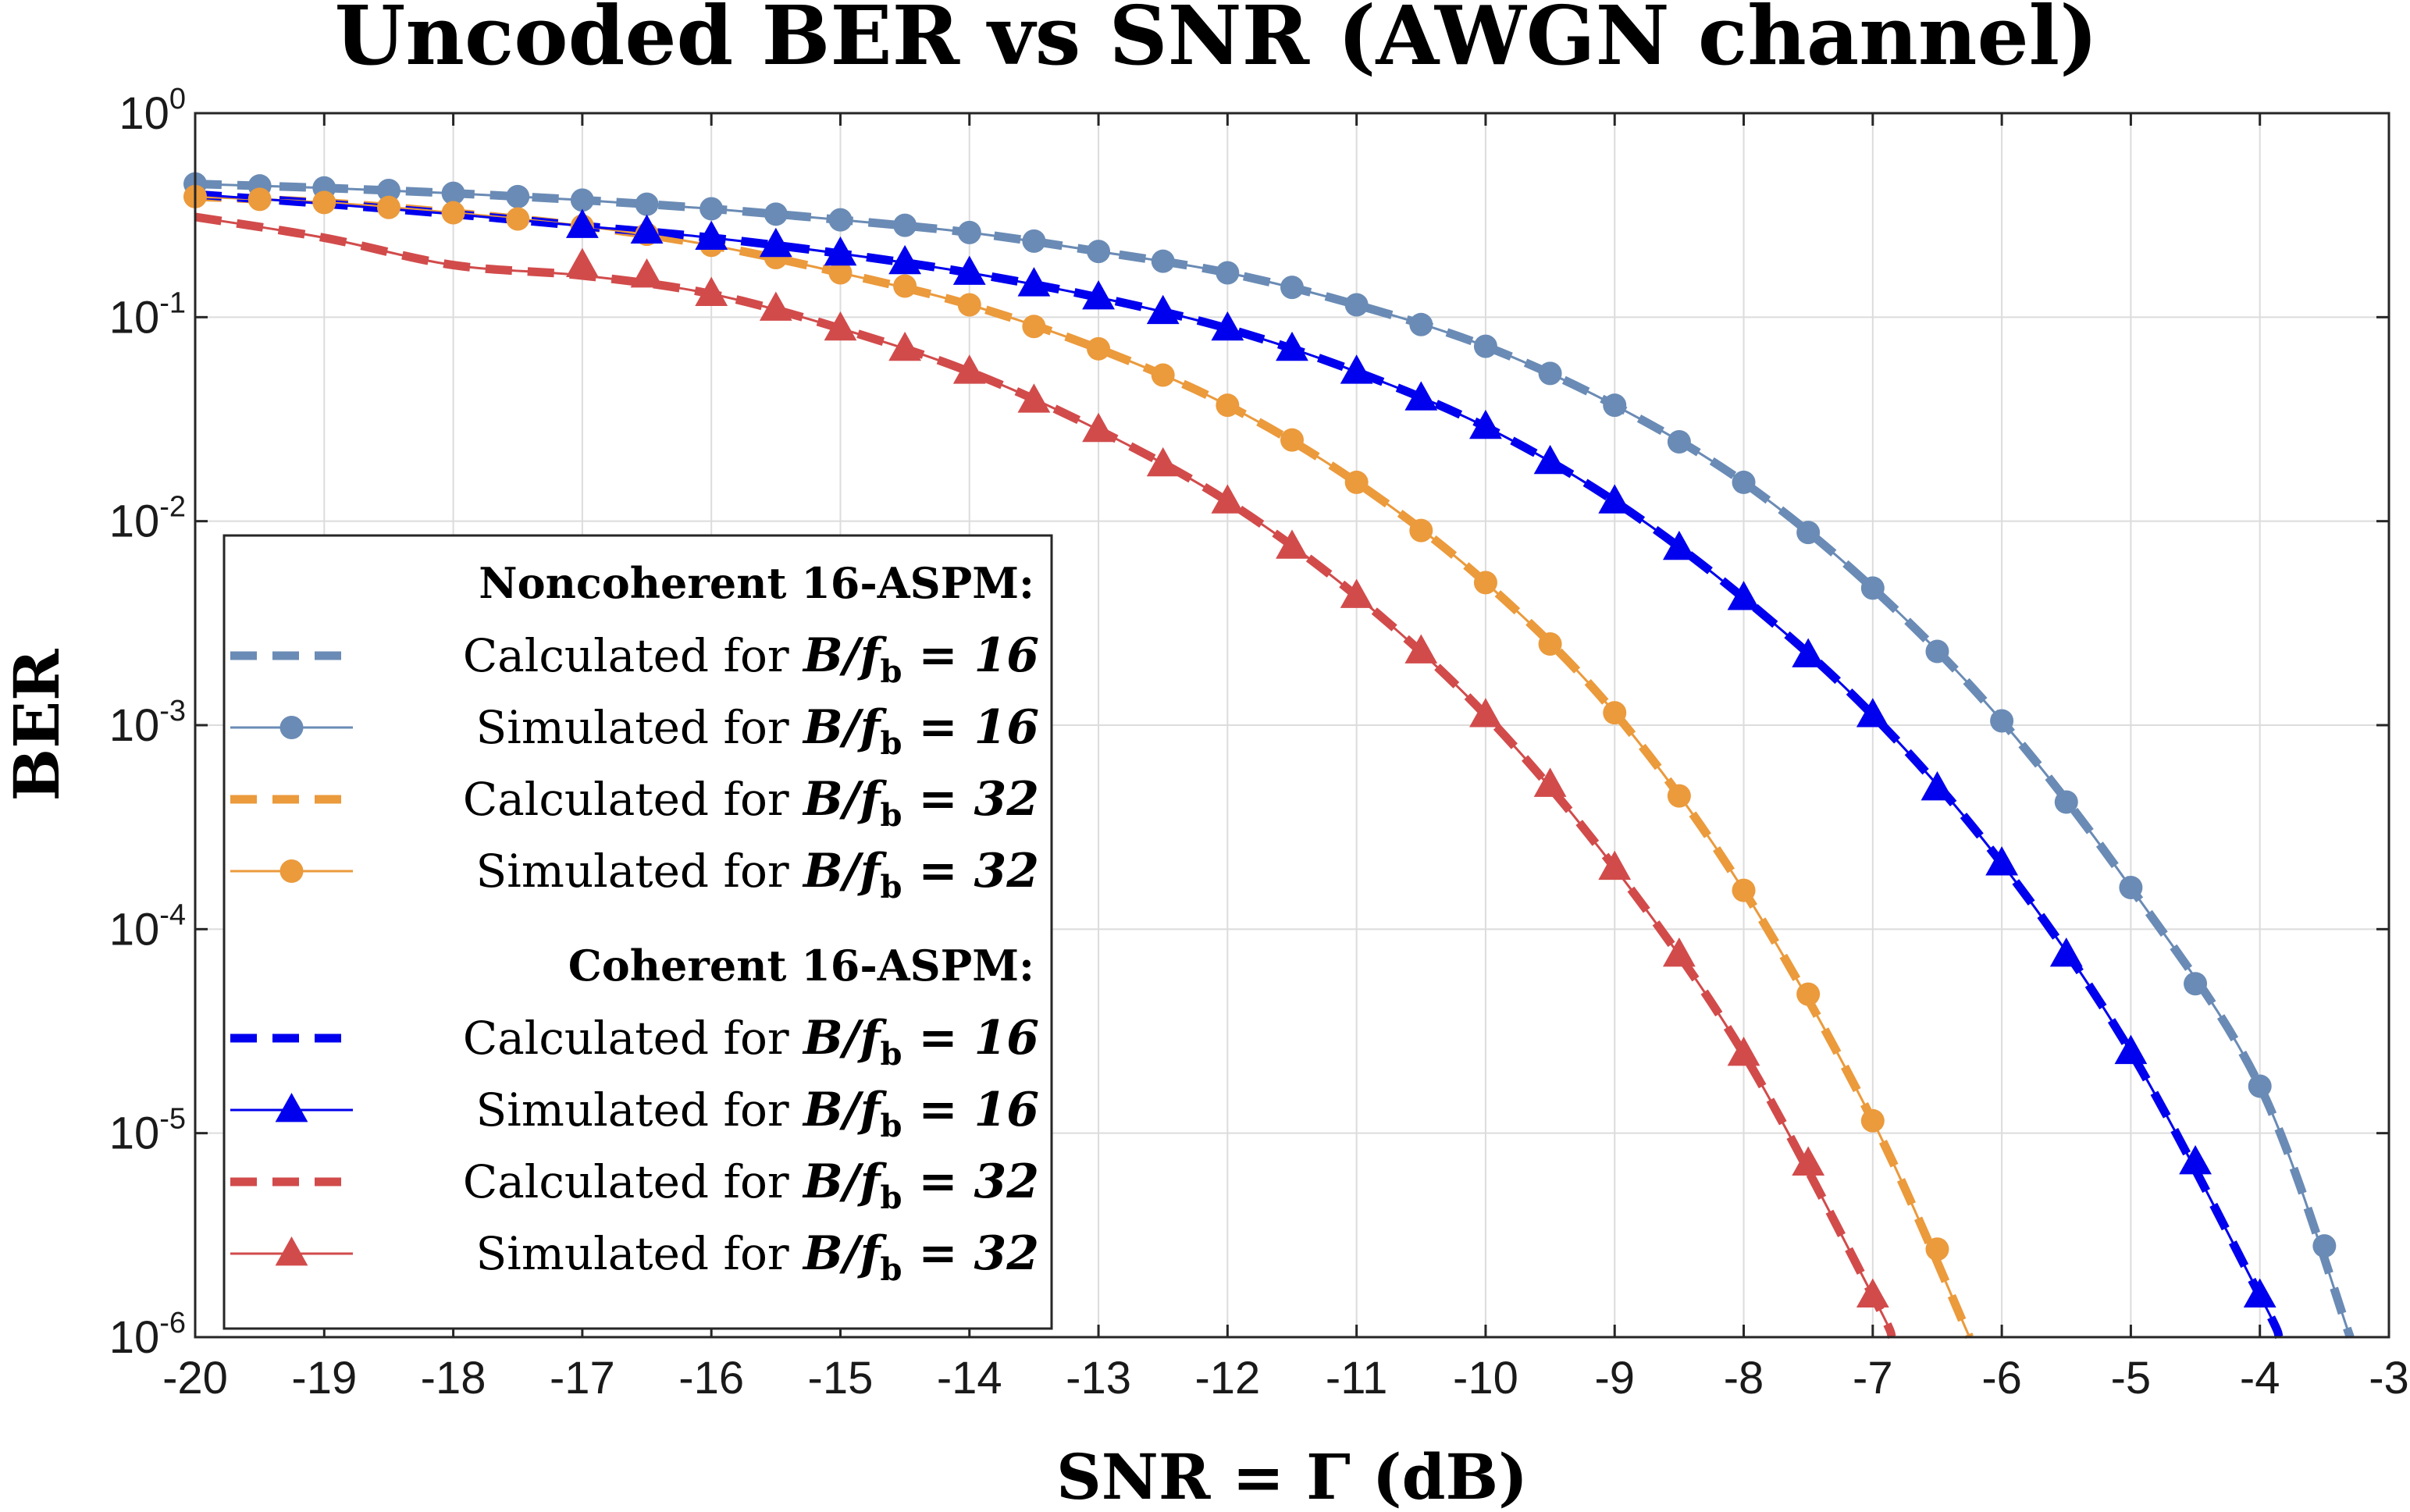 The width and height of the screenshot is (2410, 1512). Describe the element at coordinates (1357, 1378) in the screenshot. I see `x-tick-label: -11` at that location.